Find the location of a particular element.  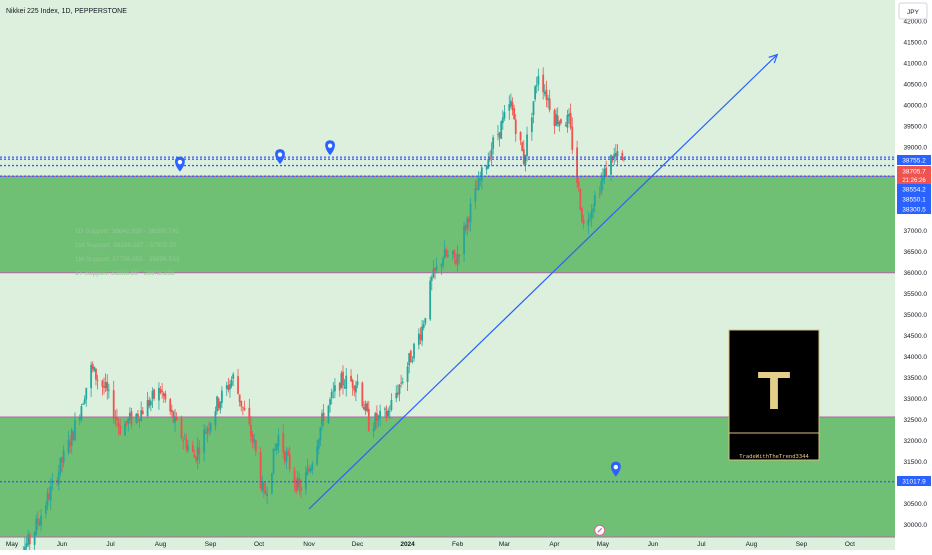

y-tick-label: 32500.0 is located at coordinates (916, 420).